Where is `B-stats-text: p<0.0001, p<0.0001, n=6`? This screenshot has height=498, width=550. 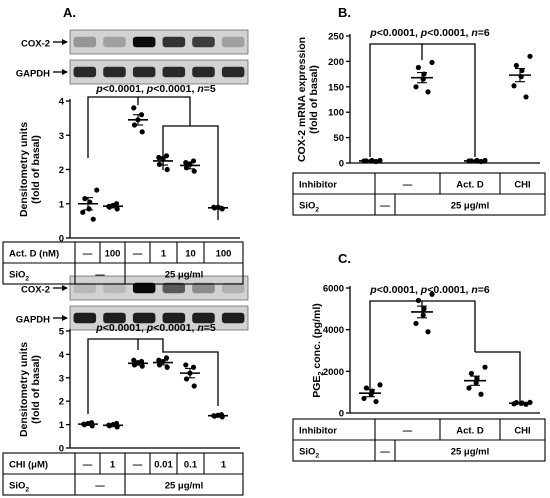 B-stats-text: p<0.0001, p<0.0001, n=6 is located at coordinates (429, 33).